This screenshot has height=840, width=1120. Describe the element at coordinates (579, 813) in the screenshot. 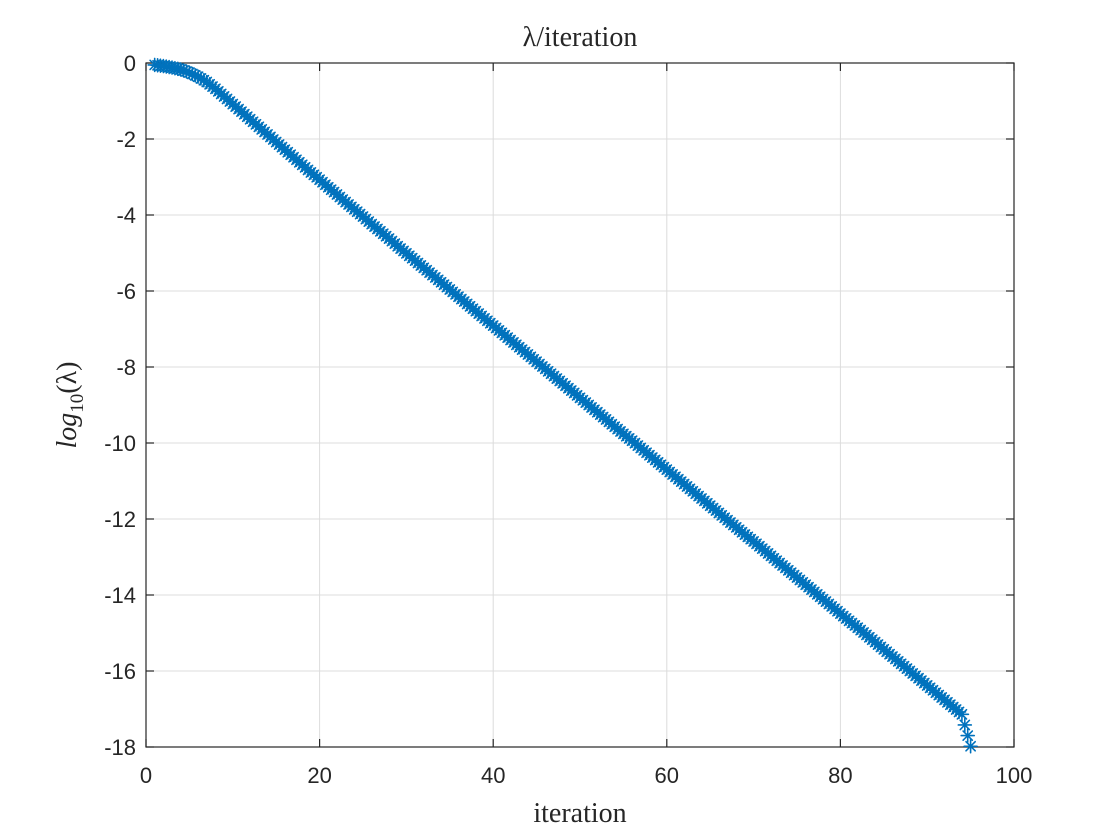

I see `x-axis-label: iteration` at that location.